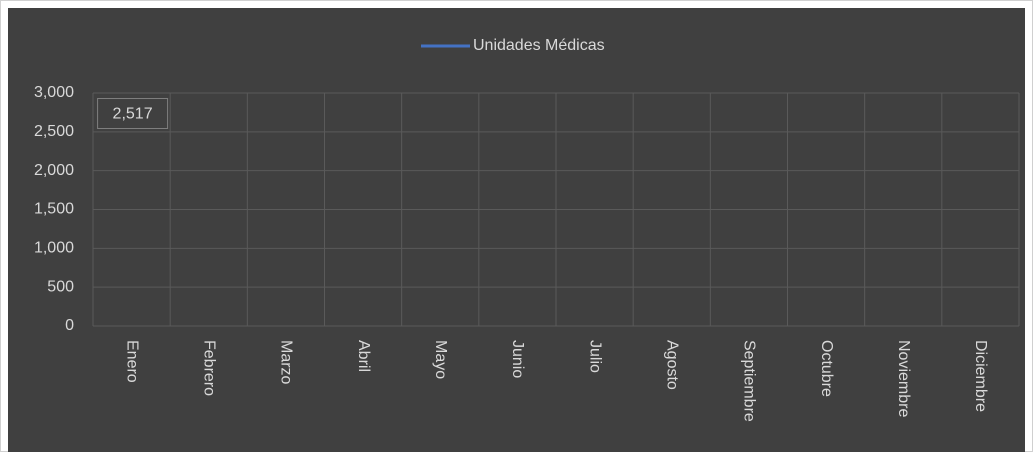 The height and width of the screenshot is (452, 1033). What do you see at coordinates (539, 45) in the screenshot?
I see `legend-label: Unidades Médicas` at bounding box center [539, 45].